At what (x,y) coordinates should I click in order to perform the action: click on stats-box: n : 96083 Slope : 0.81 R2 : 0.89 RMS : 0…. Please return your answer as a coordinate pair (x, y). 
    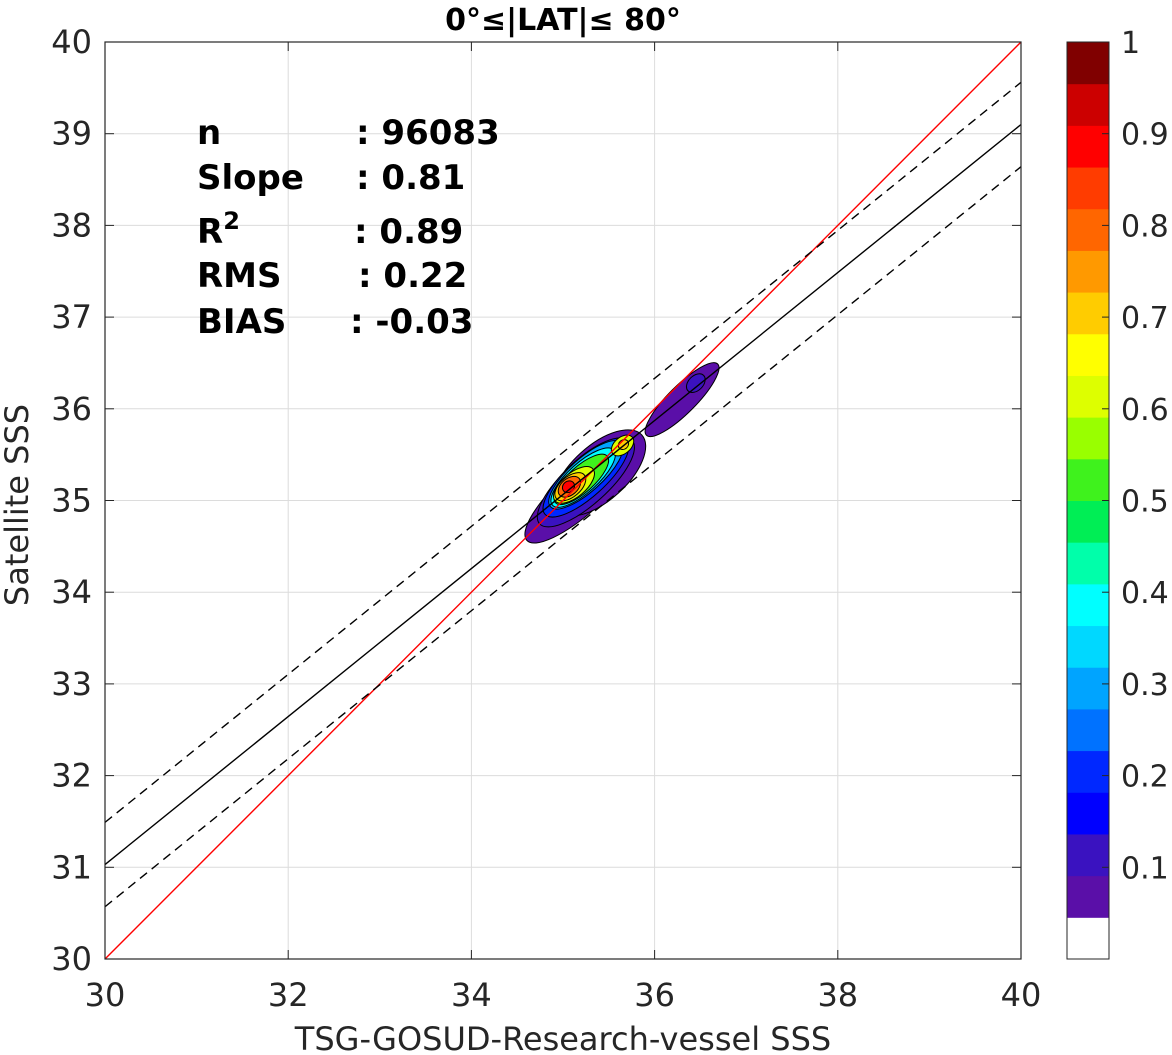
    Looking at the image, I should click on (348, 227).